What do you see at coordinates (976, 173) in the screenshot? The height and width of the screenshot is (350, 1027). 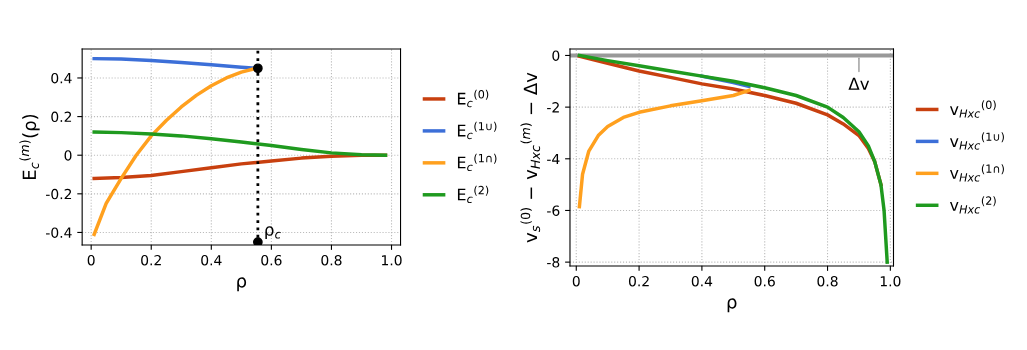 I see `legend-label: v$_{Hxc}$$^{(1∩)}$` at bounding box center [976, 173].